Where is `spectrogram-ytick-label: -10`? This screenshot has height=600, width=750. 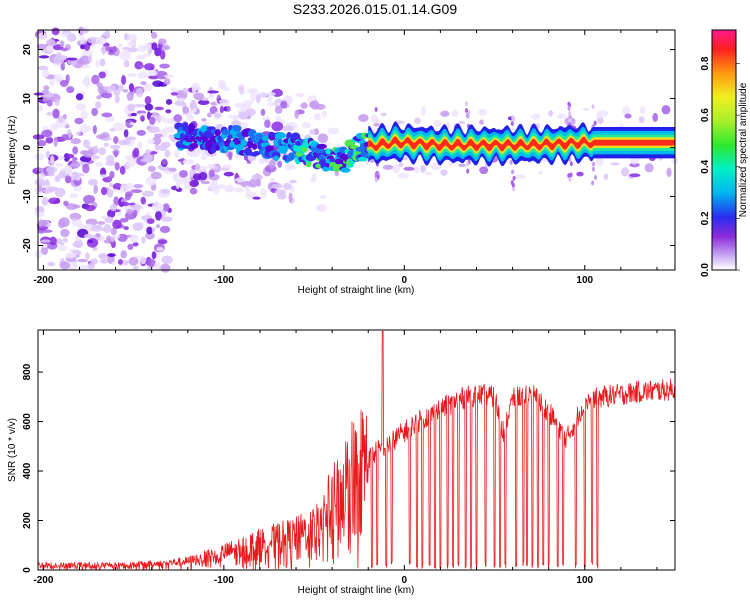 spectrogram-ytick-label: -10 is located at coordinates (27, 196).